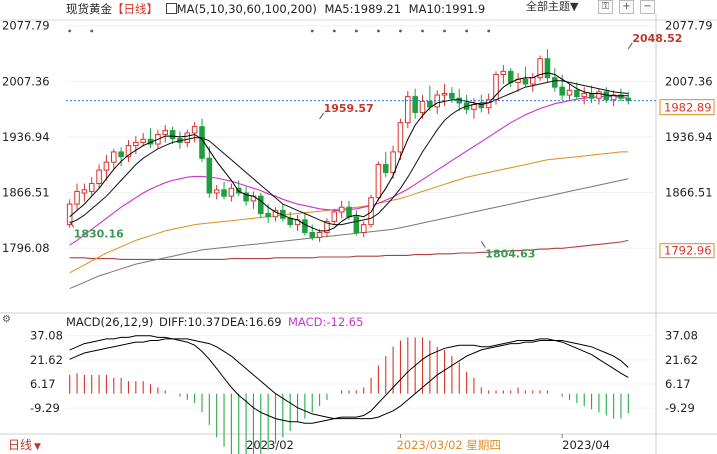 This screenshot has height=454, width=717. Describe the element at coordinates (37, 447) in the screenshot. I see `chevron-down-icon: ▼` at that location.